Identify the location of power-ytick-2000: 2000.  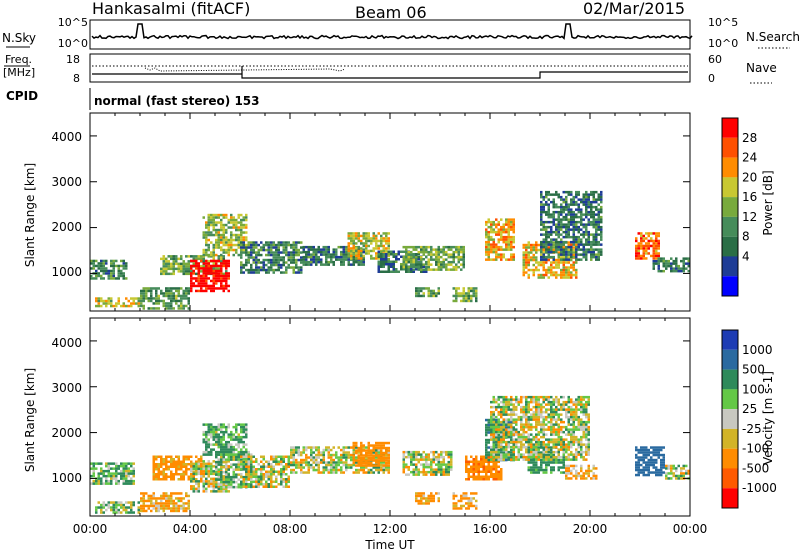
(66, 227).